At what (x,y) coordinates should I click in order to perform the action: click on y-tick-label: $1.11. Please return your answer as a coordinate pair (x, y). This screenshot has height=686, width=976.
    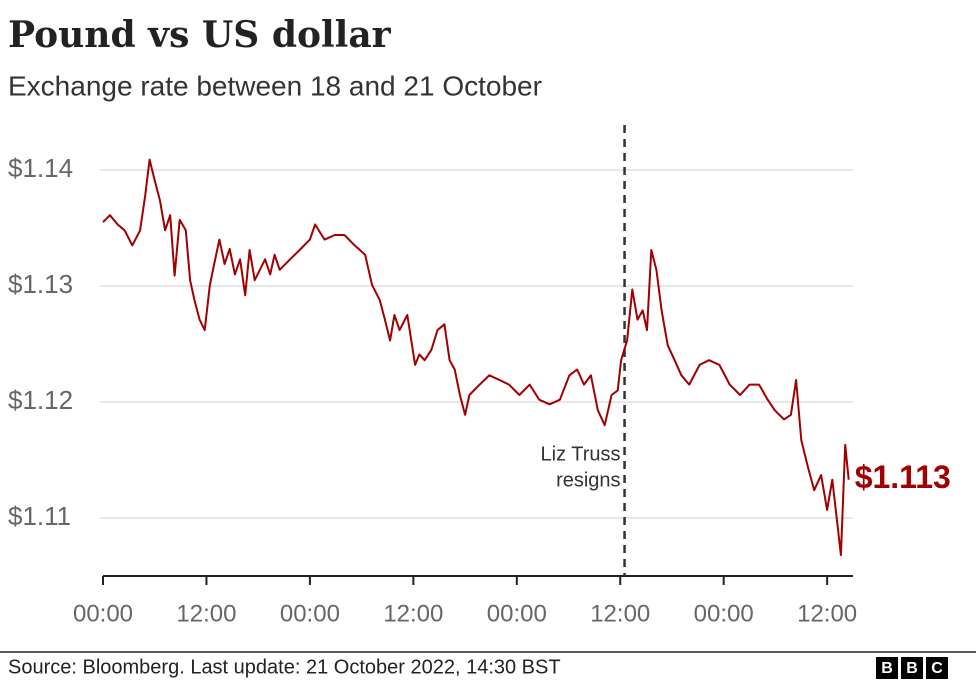
    Looking at the image, I should click on (39, 516).